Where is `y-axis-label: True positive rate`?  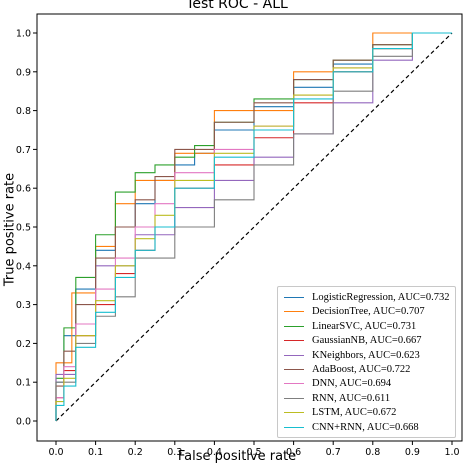
y-axis-label: True positive rate is located at coordinates (10, 229).